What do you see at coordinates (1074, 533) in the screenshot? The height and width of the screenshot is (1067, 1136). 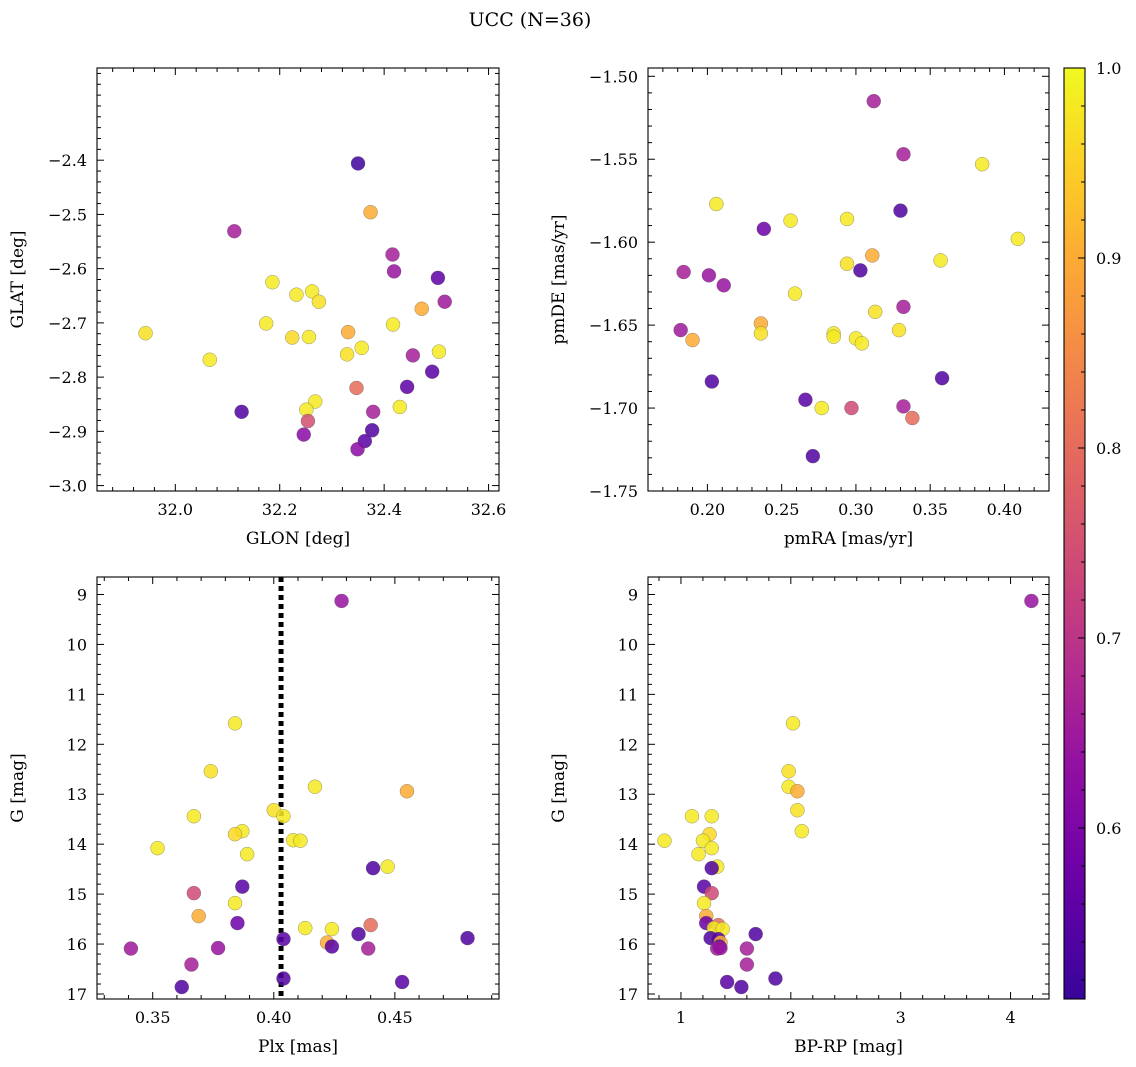 I see `colorbar-gradient` at bounding box center [1074, 533].